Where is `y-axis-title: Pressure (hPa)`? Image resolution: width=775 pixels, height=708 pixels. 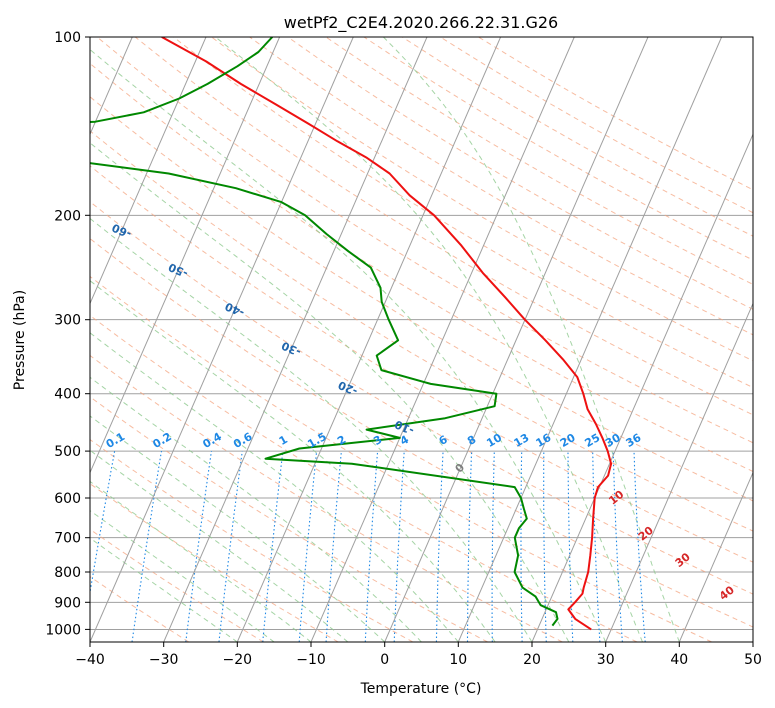 y-axis-title: Pressure (hPa) is located at coordinates (20, 340).